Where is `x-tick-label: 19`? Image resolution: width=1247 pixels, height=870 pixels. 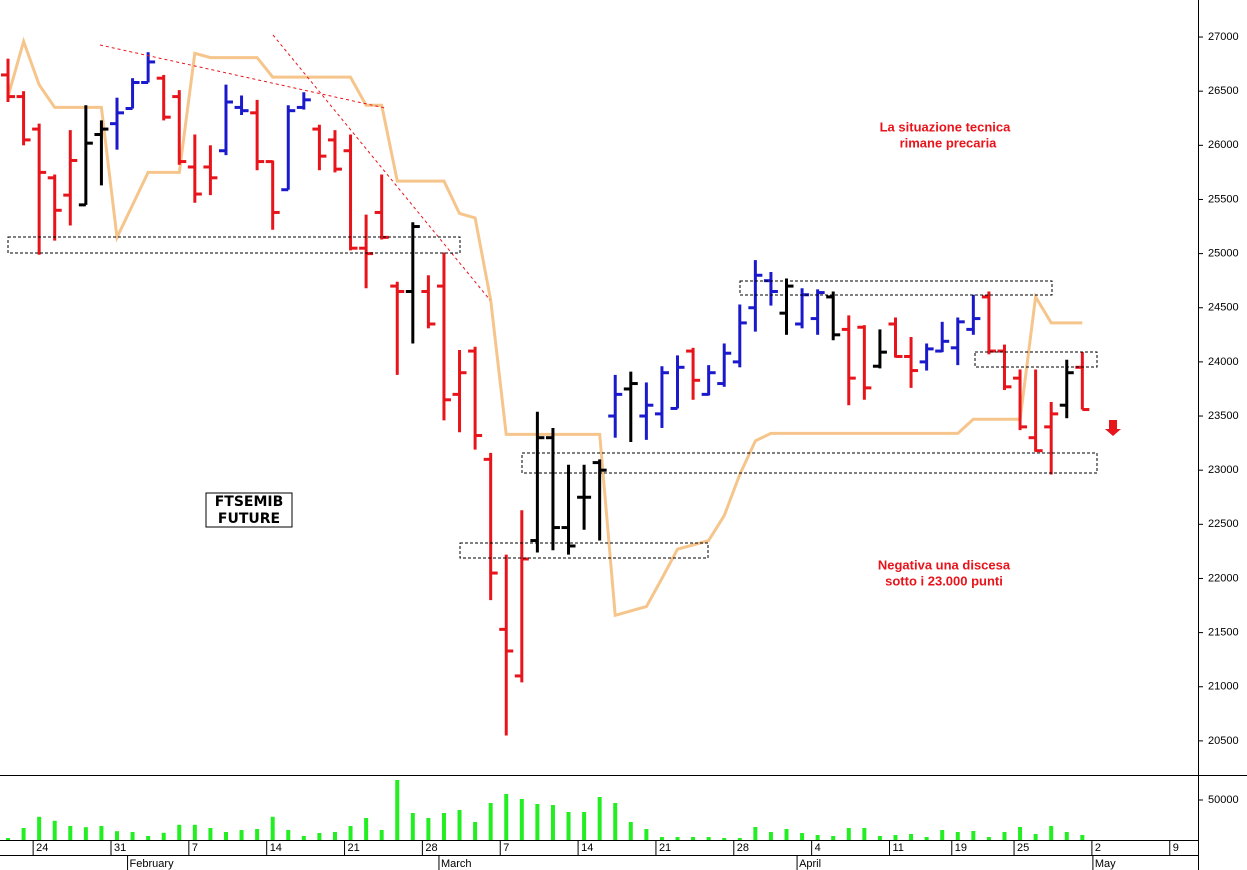
x-tick-label: 19 is located at coordinates (961, 848).